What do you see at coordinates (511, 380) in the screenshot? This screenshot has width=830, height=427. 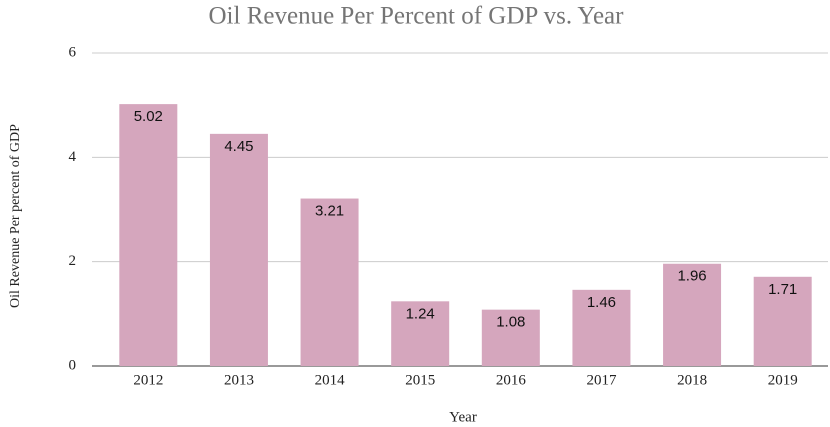 I see `x-tick-label: 2016` at bounding box center [511, 380].